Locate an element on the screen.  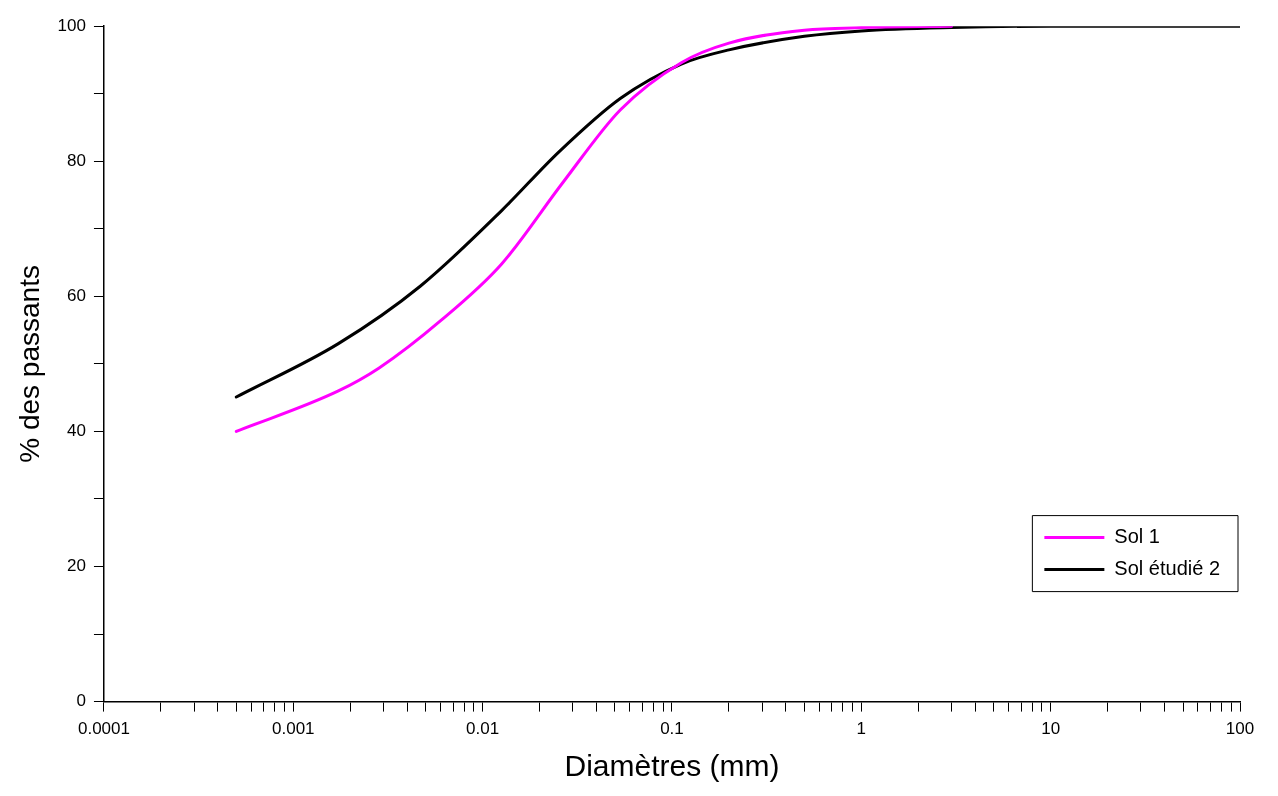
legend-label: Sol étudié 2 is located at coordinates (1167, 568).